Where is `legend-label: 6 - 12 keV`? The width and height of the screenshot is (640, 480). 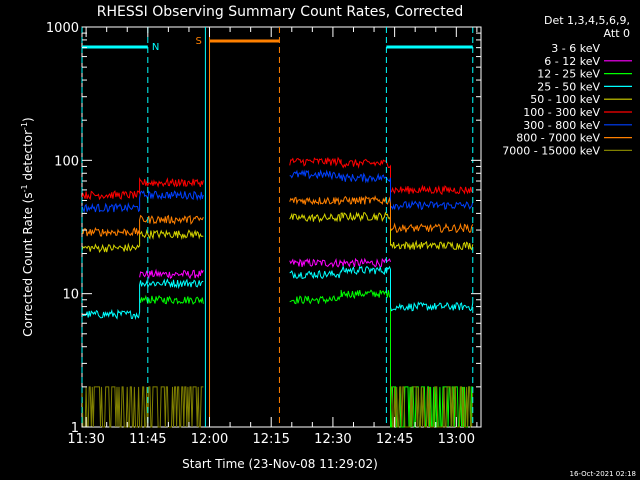 legend-label: 6 - 12 keV is located at coordinates (572, 61).